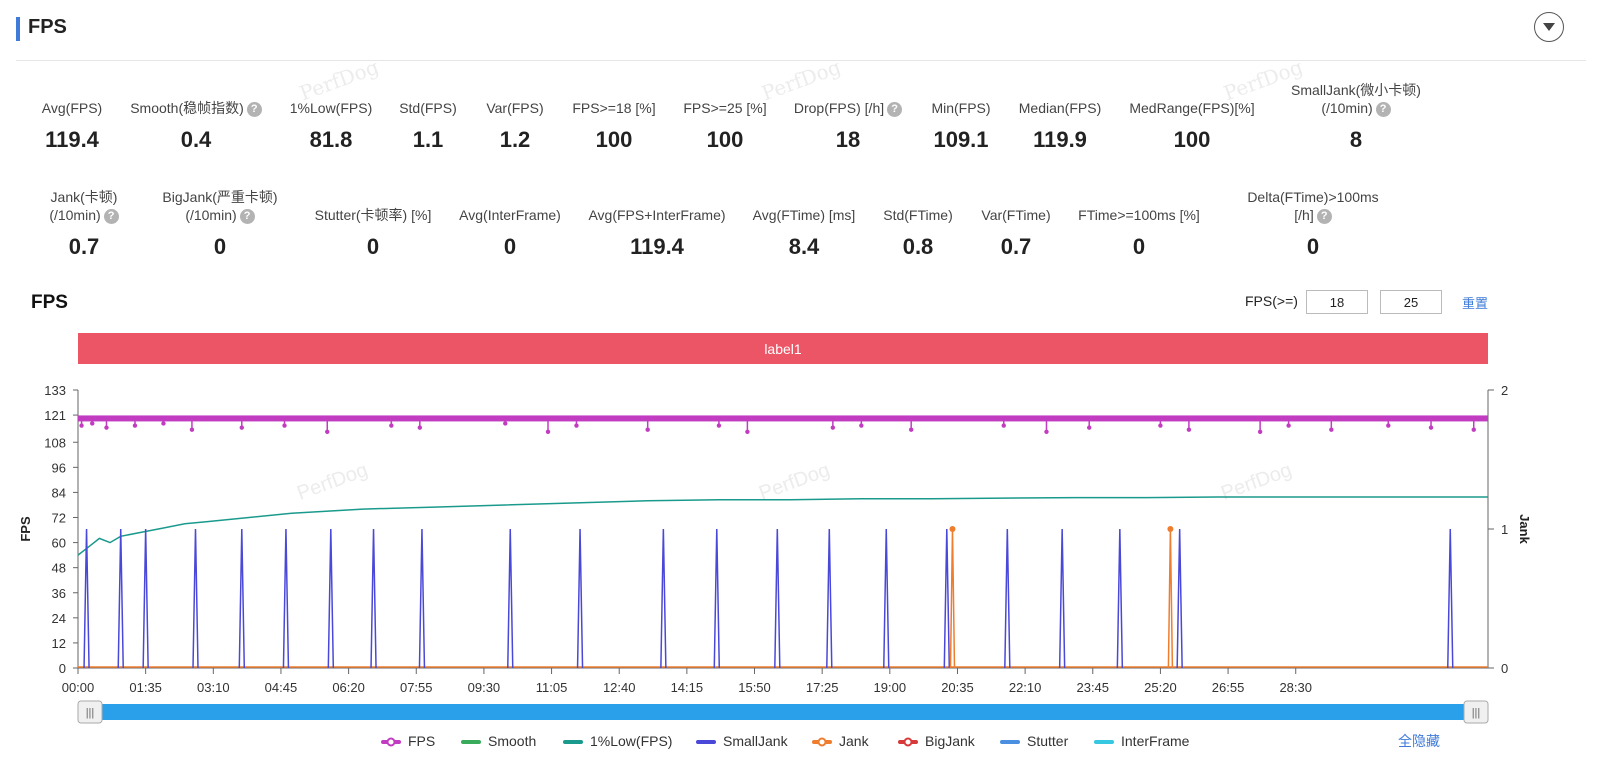 Image resolution: width=1600 pixels, height=768 pixels. Describe the element at coordinates (614, 139) in the screenshot. I see `metric-value: 100` at that location.